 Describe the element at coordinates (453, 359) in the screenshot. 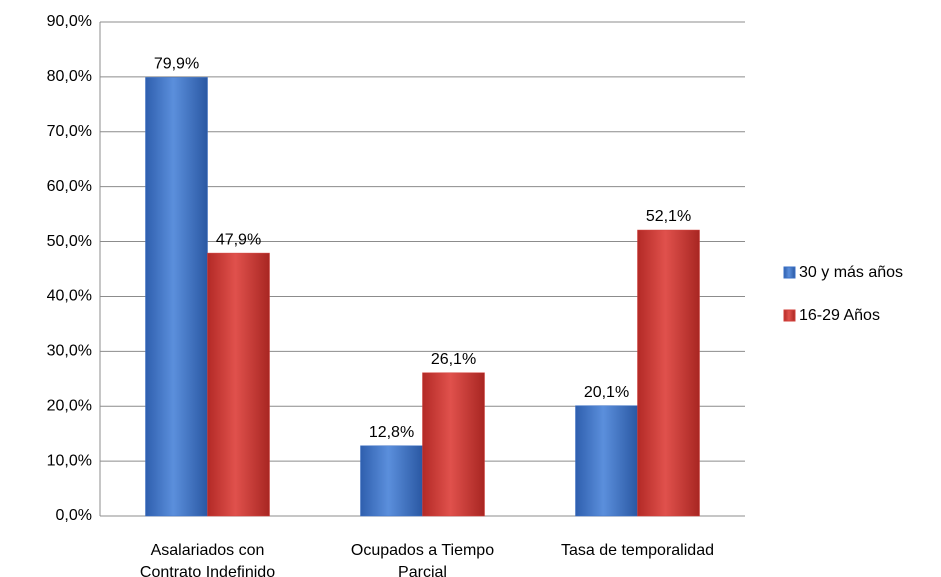

I see `data-label: 26,1%` at that location.